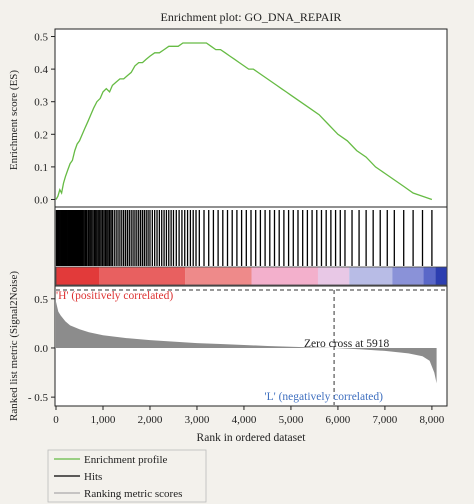 This screenshot has height=504, width=474. What do you see at coordinates (197, 420) in the screenshot?
I see `x-tick-label: 3,000` at bounding box center [197, 420].